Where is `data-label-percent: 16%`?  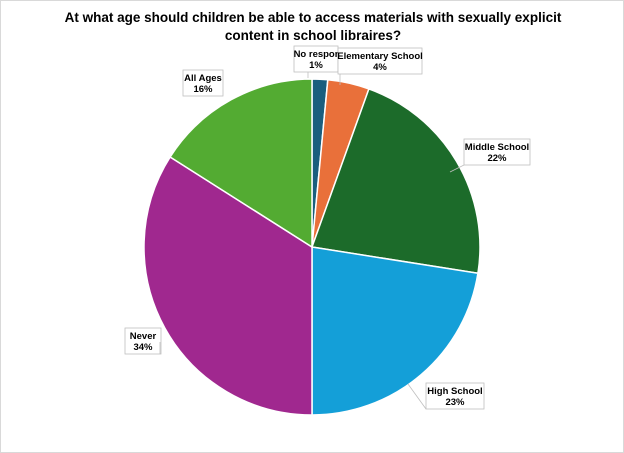 data-label-percent: 16% is located at coordinates (203, 89).